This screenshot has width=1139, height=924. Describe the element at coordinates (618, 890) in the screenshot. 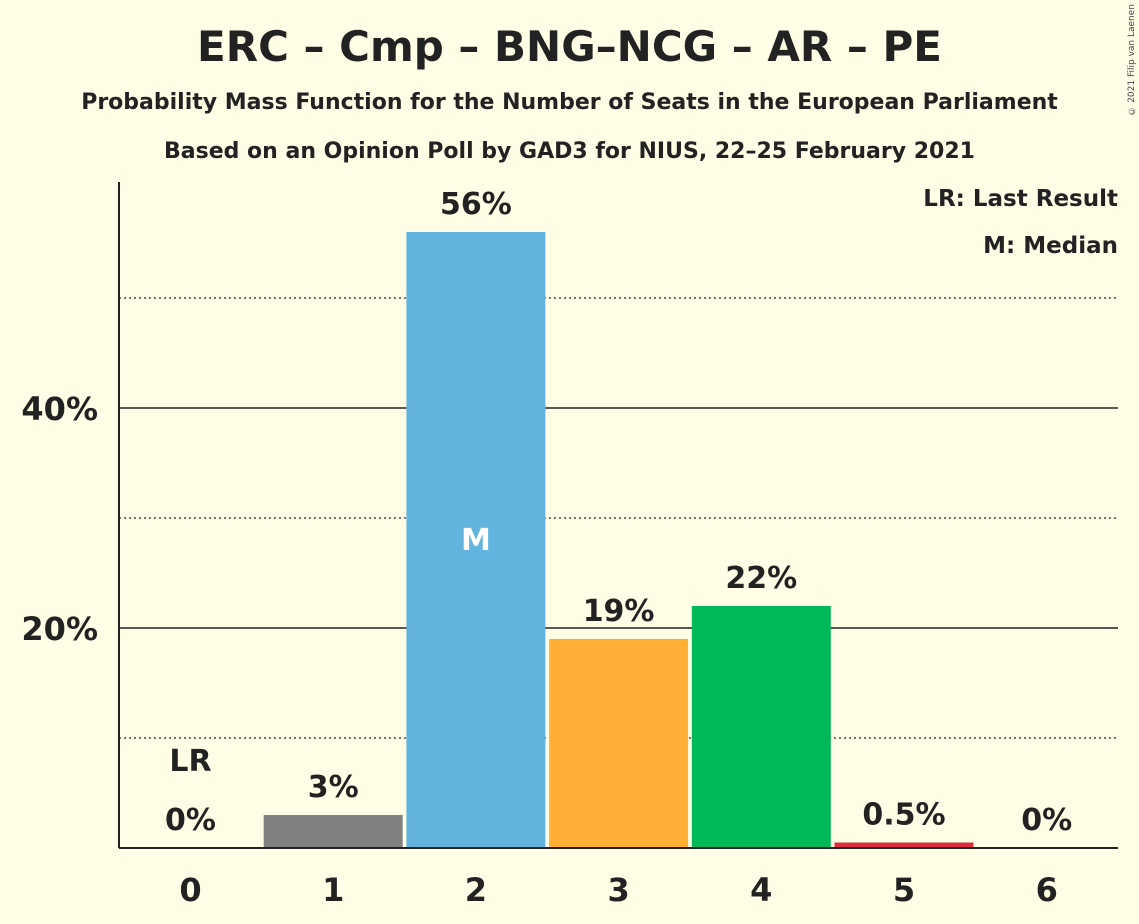

I see `x-tick-label-3: 3` at that location.